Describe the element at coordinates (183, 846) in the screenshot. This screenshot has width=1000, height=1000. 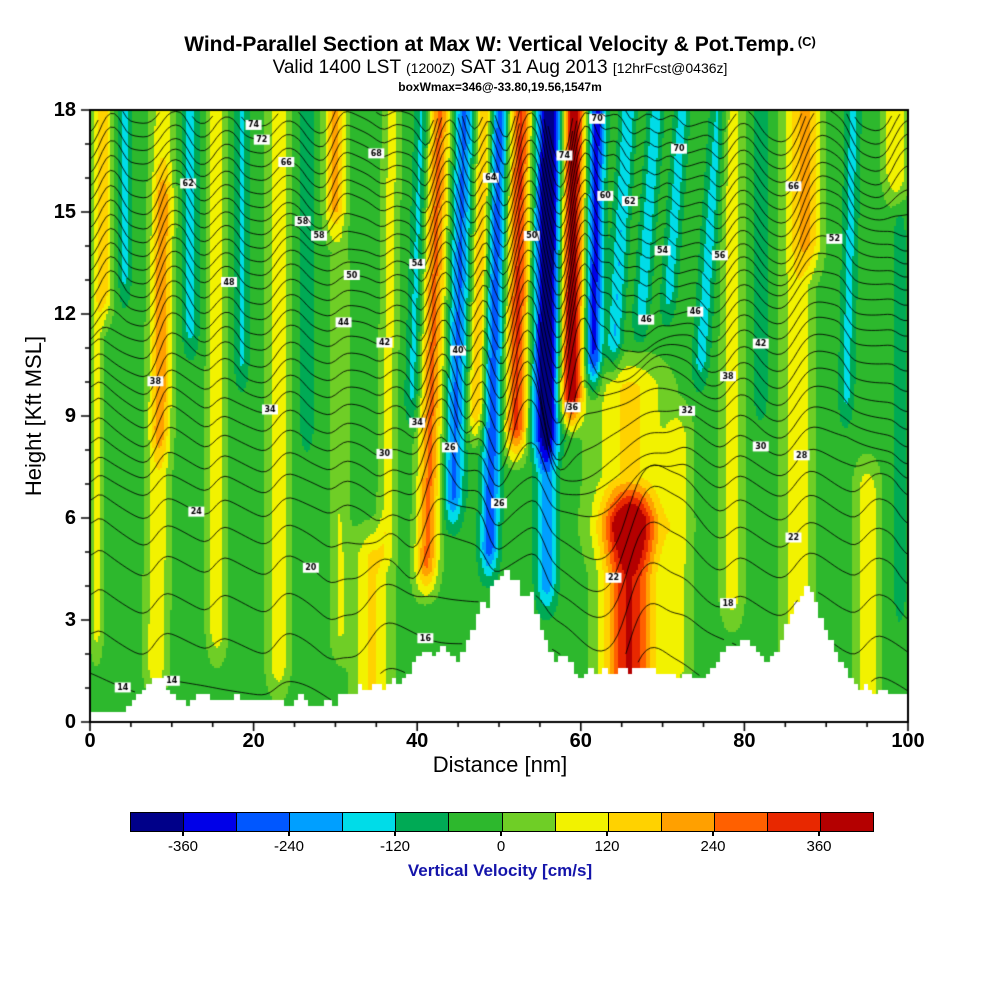
I see `colorbar-tick-label: -360` at that location.